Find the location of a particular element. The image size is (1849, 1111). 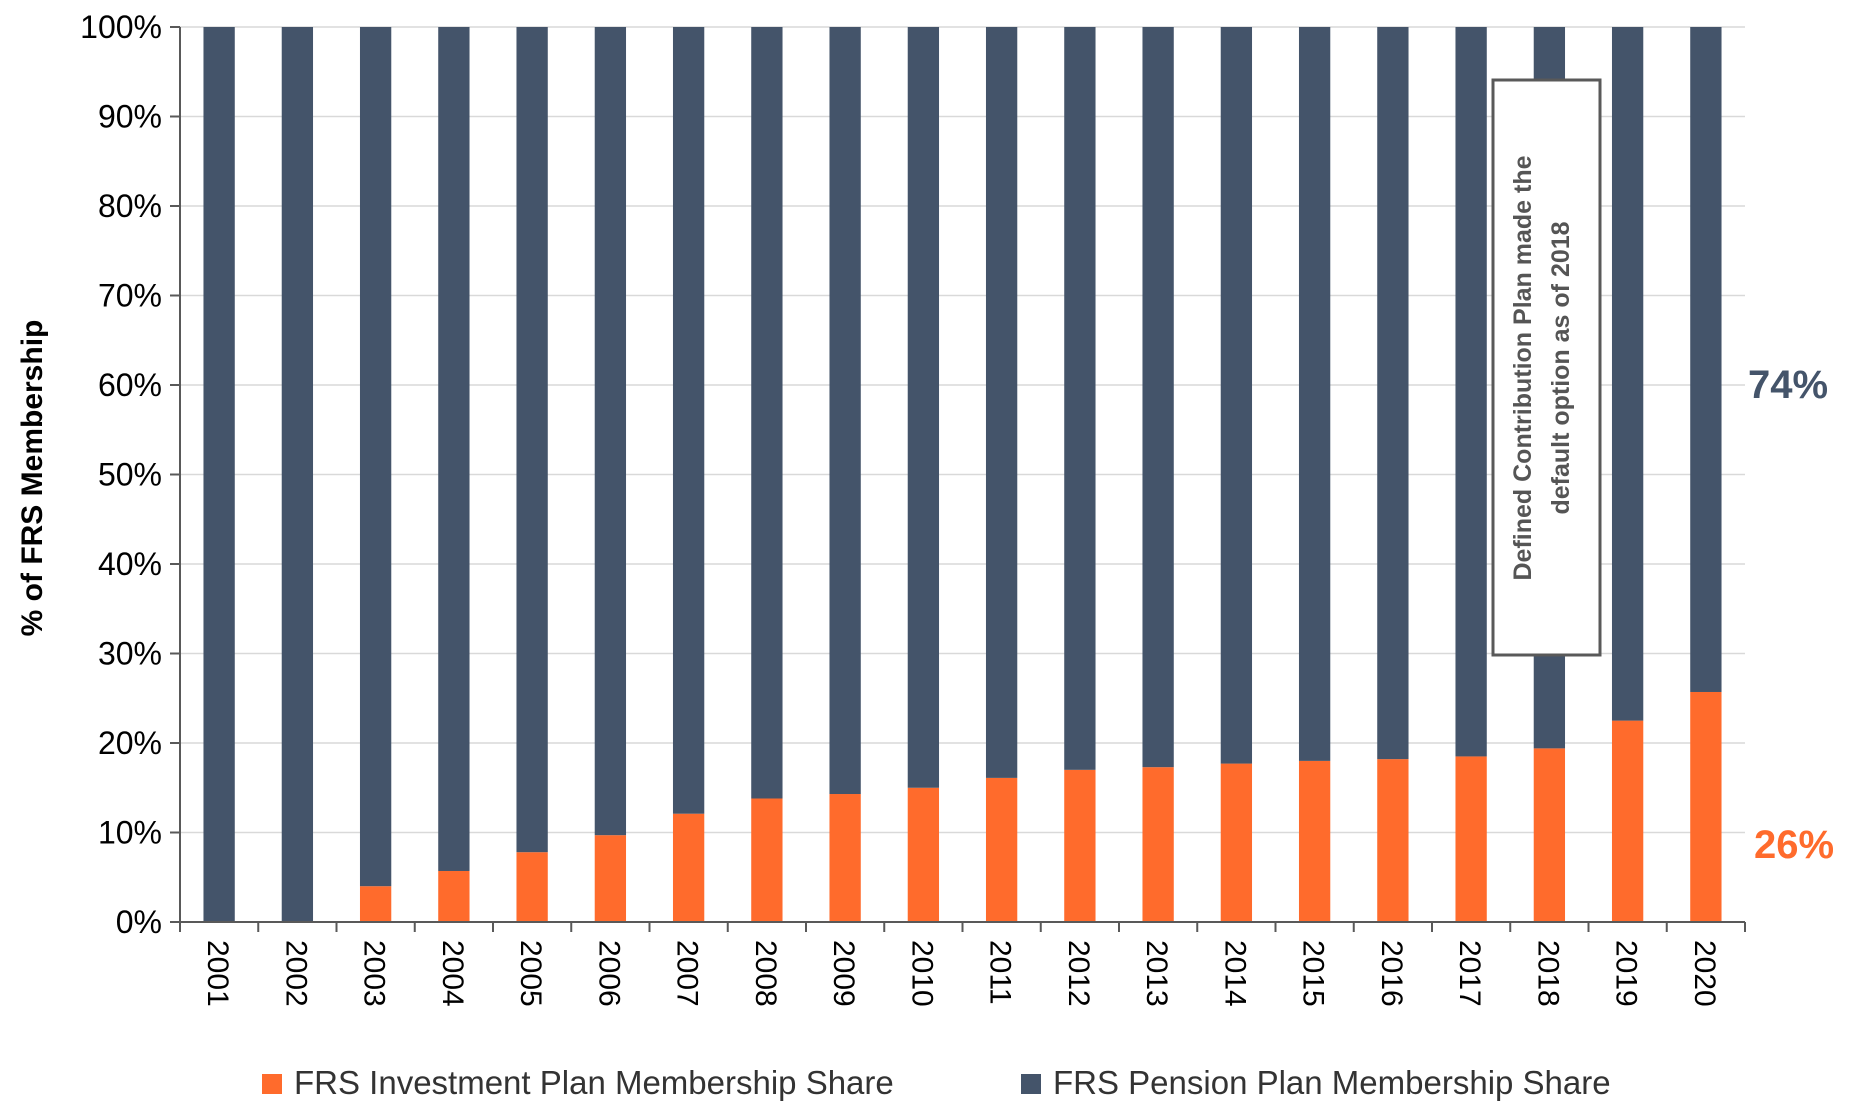

bar-investment-2006 is located at coordinates (610, 878).